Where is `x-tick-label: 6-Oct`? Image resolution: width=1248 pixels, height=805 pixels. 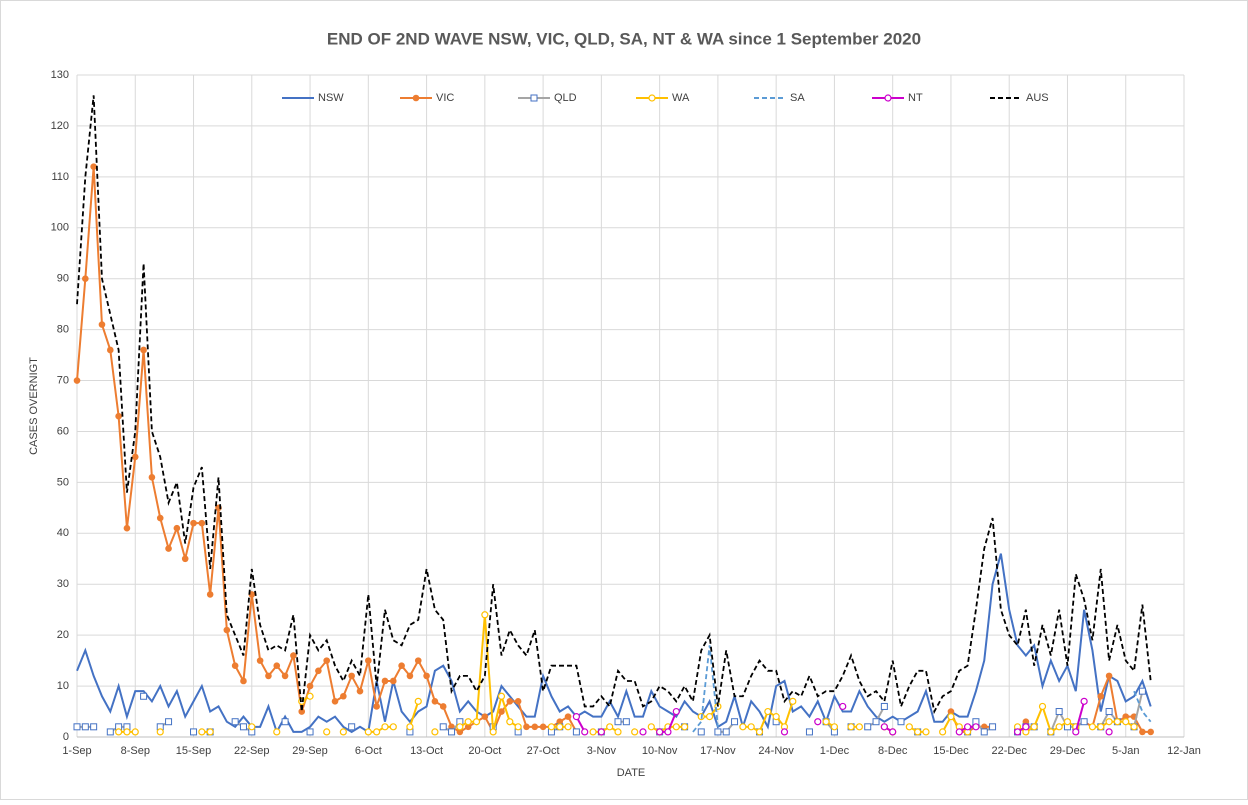 x-tick-label: 6-Oct is located at coordinates (368, 751).